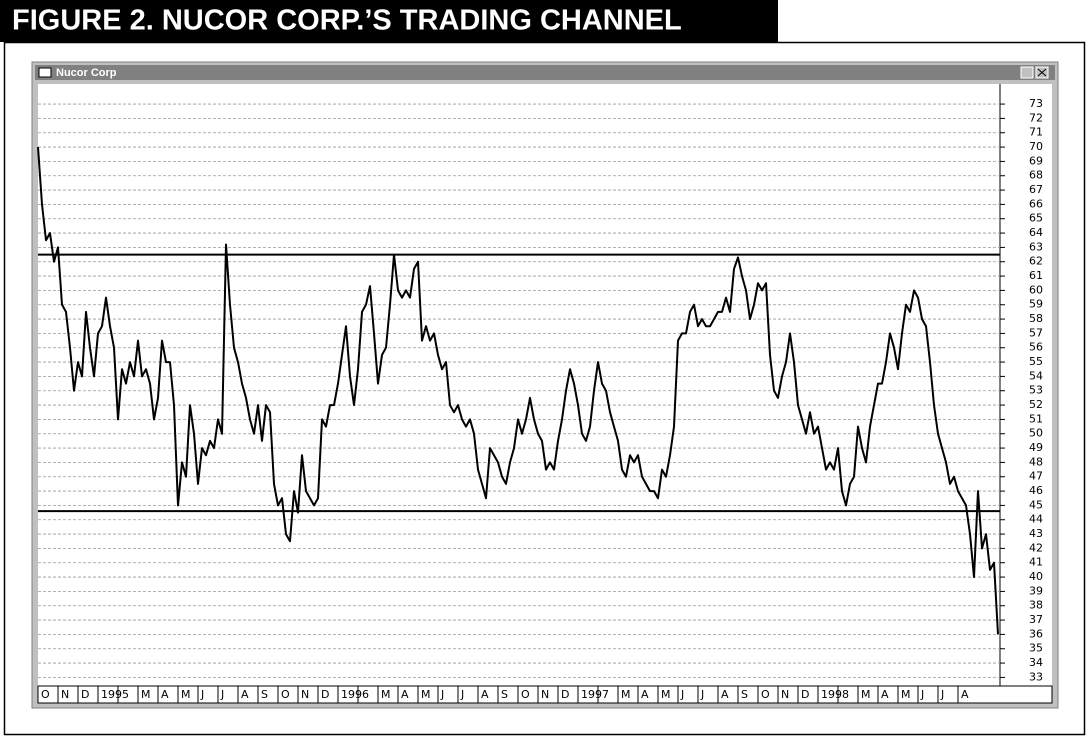  What do you see at coordinates (1036, 633) in the screenshot?
I see `y-tick-label: 36` at bounding box center [1036, 633].